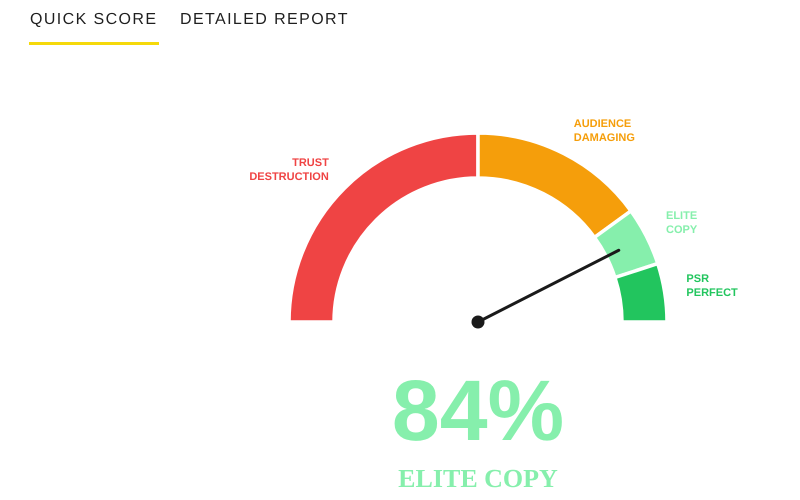  What do you see at coordinates (289, 169) in the screenshot?
I see `slice-label: TRUST DESTRUCTION` at bounding box center [289, 169].